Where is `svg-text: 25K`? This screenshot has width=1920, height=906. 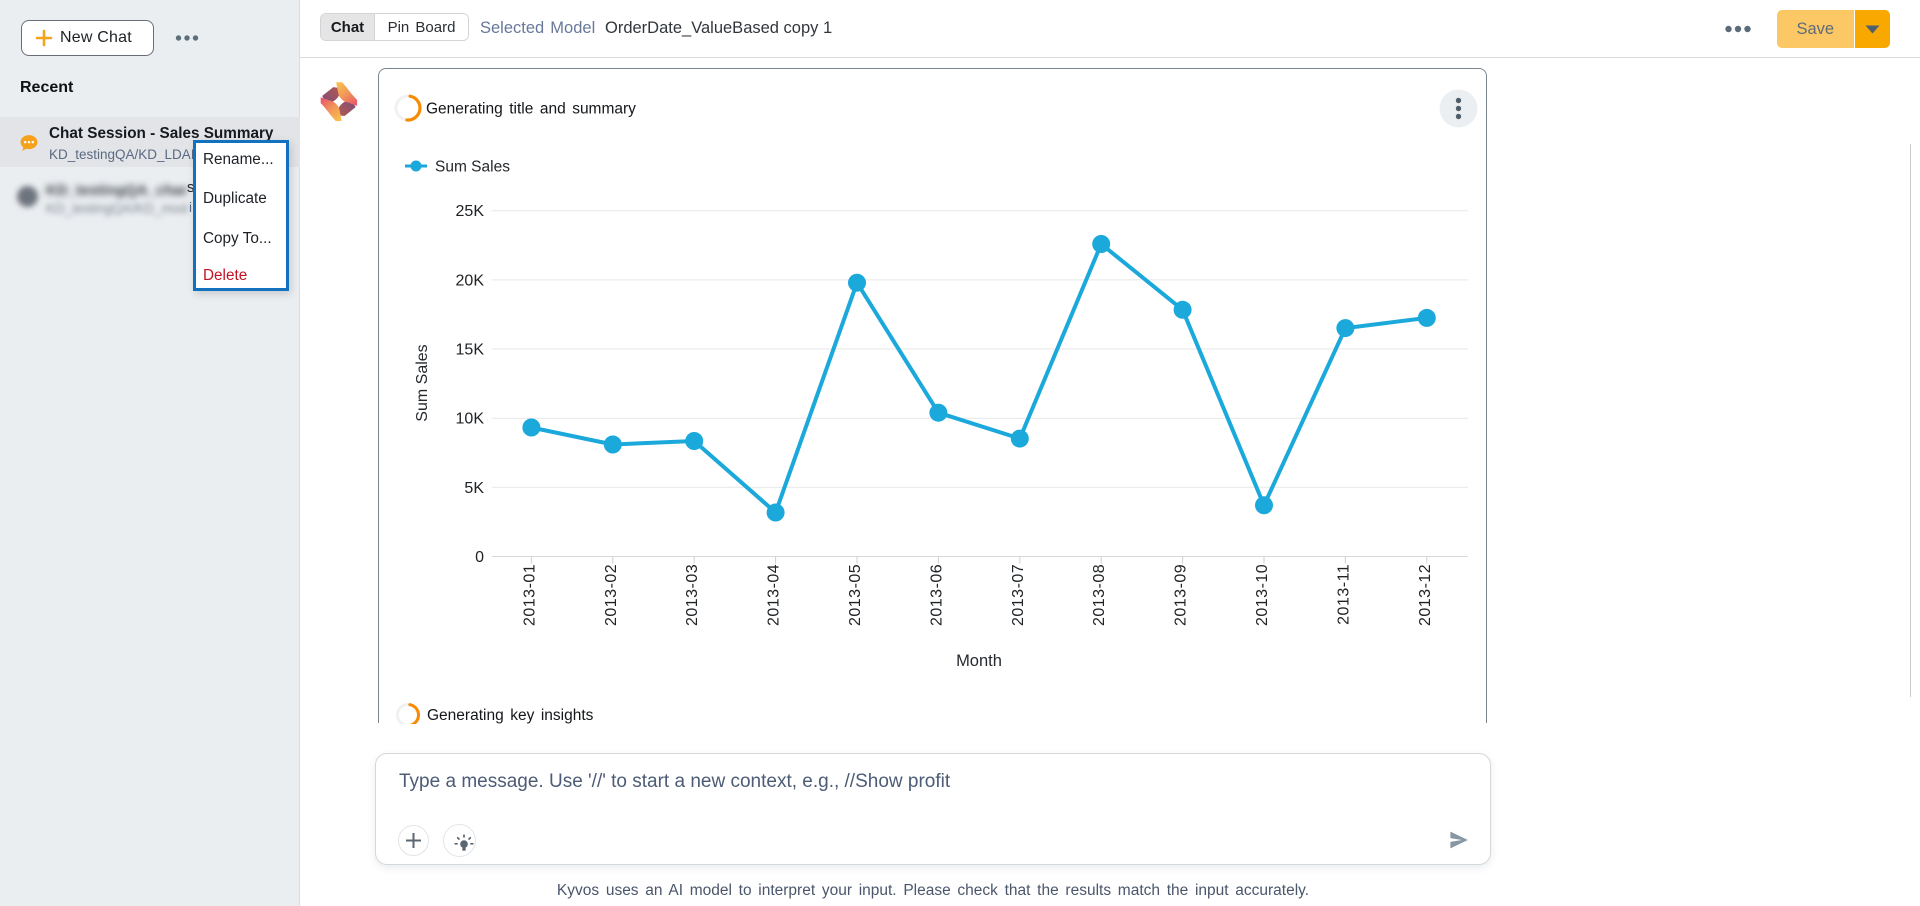 svg-text: 25K is located at coordinates (470, 211).